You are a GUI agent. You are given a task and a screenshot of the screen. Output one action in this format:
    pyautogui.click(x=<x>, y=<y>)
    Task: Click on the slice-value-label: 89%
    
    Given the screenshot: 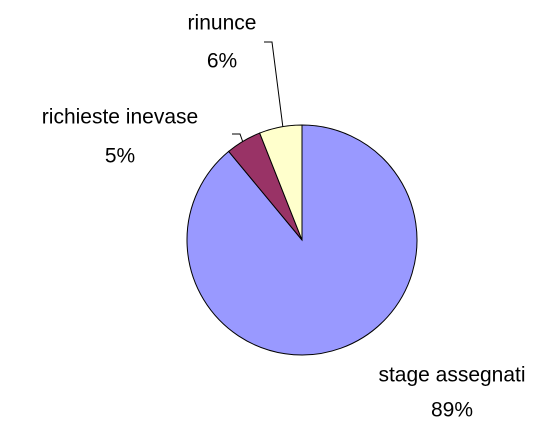 What is the action you would take?
    pyautogui.click(x=452, y=410)
    